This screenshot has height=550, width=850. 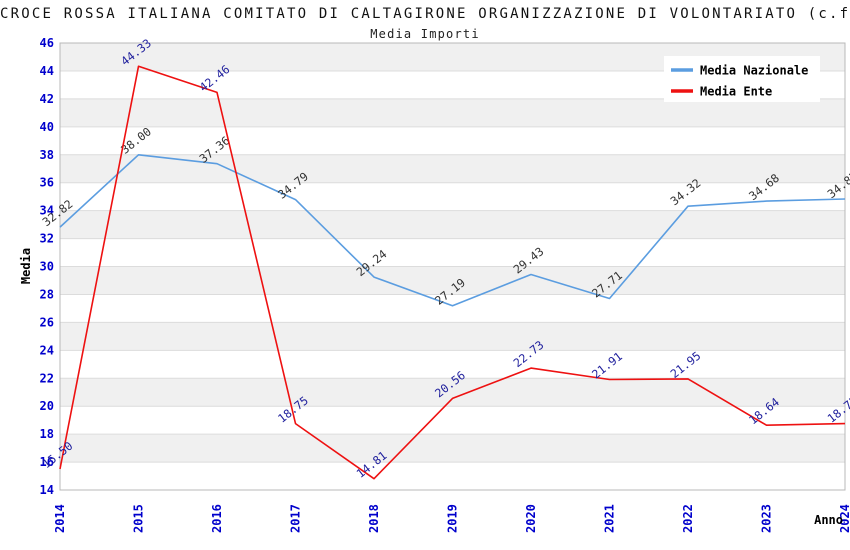 What do you see at coordinates (47, 71) in the screenshot?
I see `y-tick-label: 44` at bounding box center [47, 71].